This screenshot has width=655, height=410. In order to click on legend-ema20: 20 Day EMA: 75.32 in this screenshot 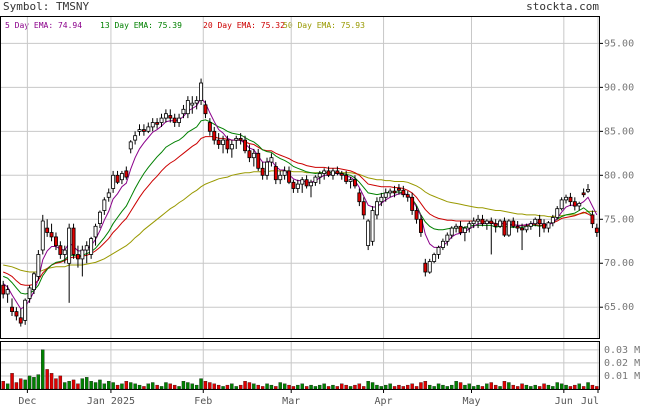, I will do `click(244, 25)`.